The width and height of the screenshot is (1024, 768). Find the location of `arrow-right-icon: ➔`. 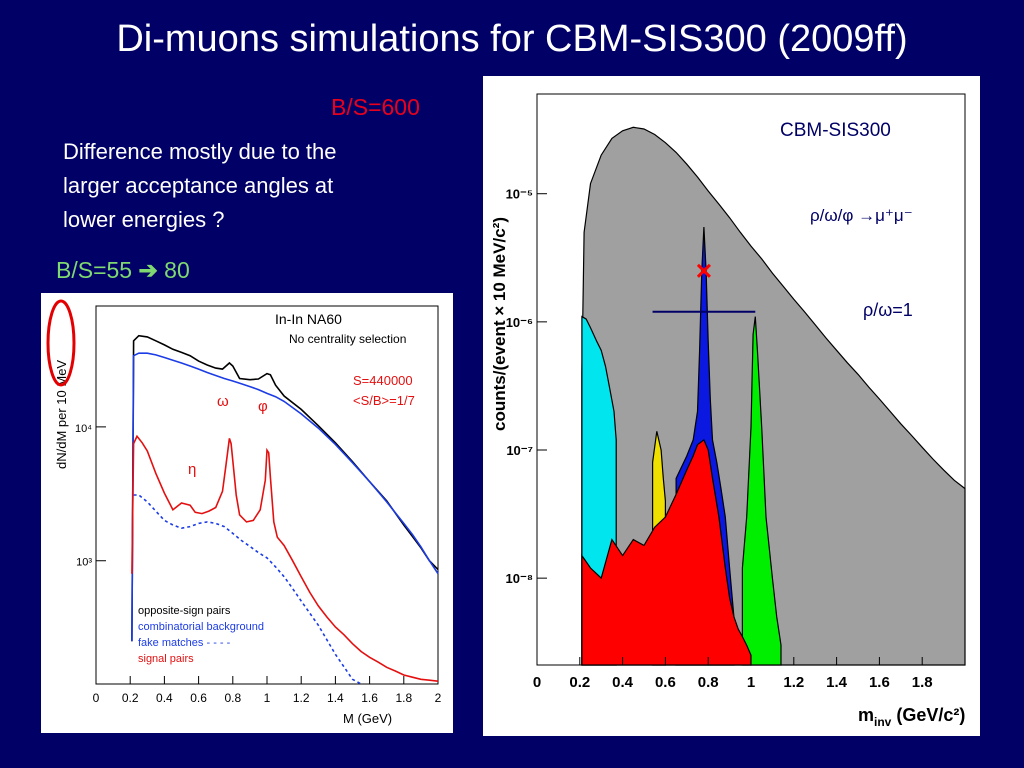

arrow-right-icon: ➔ is located at coordinates (148, 270).